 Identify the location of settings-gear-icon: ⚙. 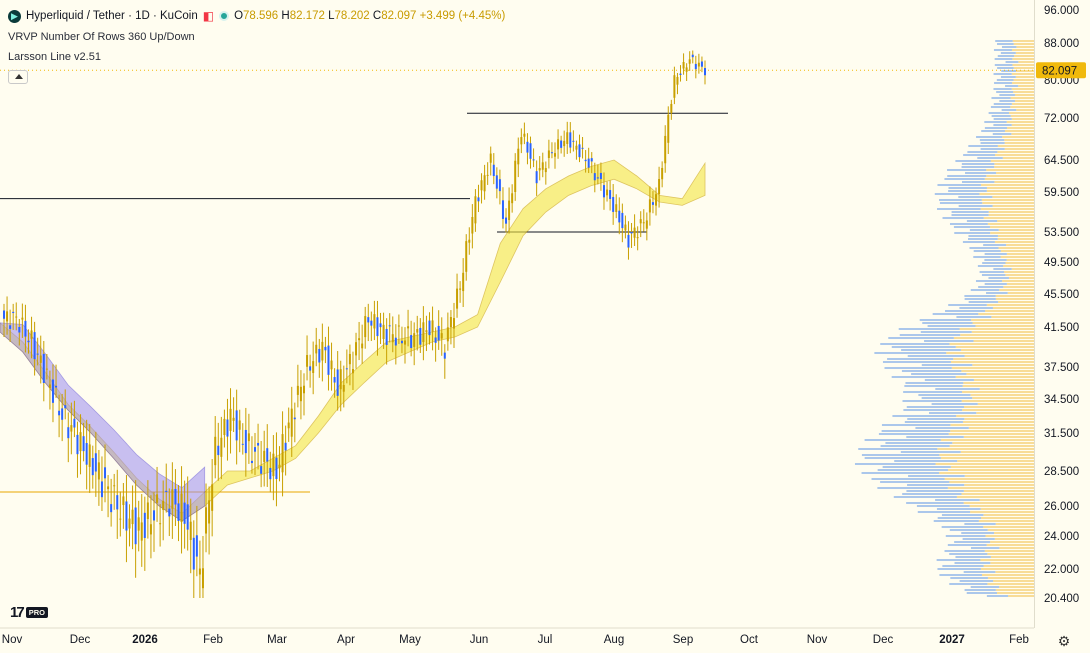
(1064, 641).